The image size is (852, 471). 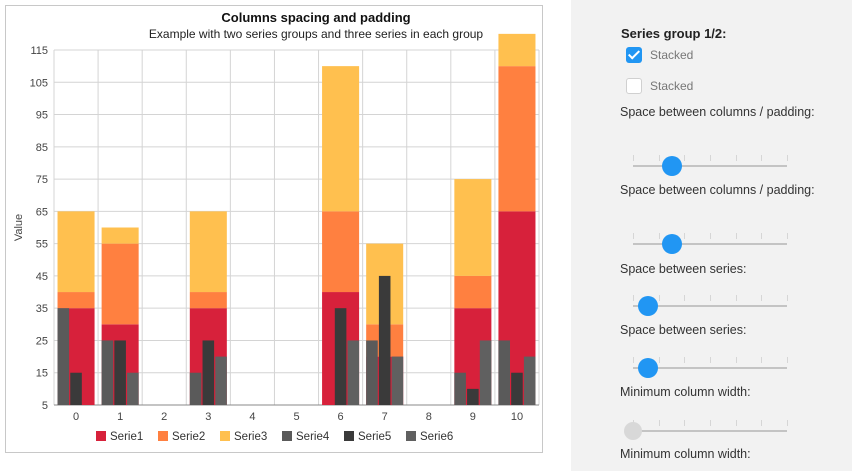 I want to click on y-tick-label: 55, so click(x=42, y=245).